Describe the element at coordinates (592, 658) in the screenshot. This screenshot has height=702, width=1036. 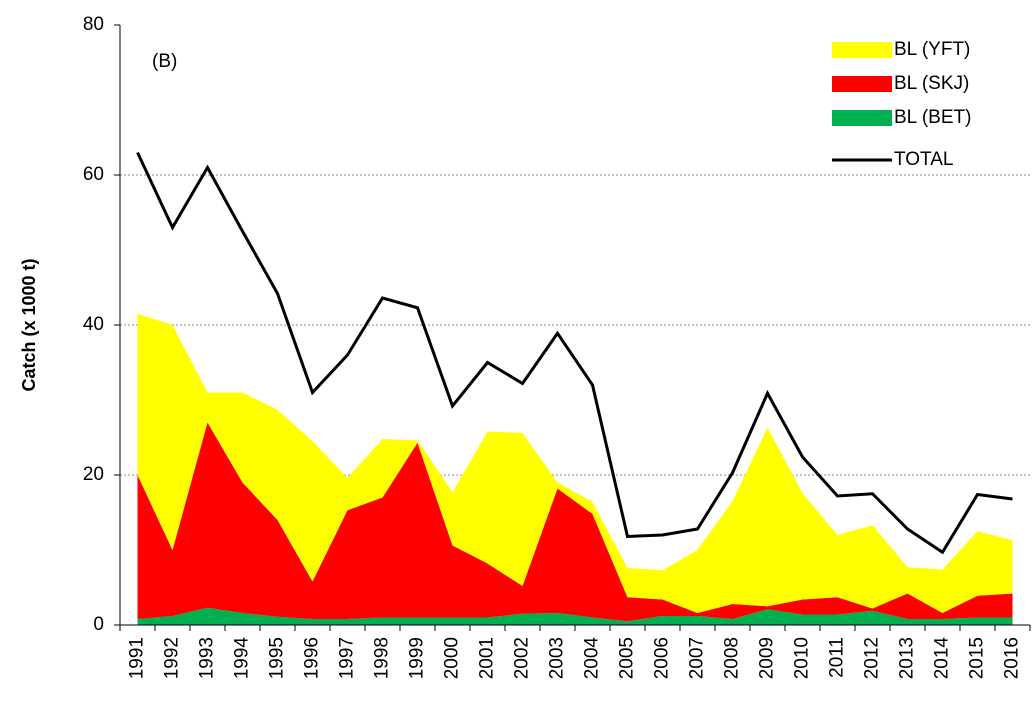
I see `x-tick-label: 2004` at that location.